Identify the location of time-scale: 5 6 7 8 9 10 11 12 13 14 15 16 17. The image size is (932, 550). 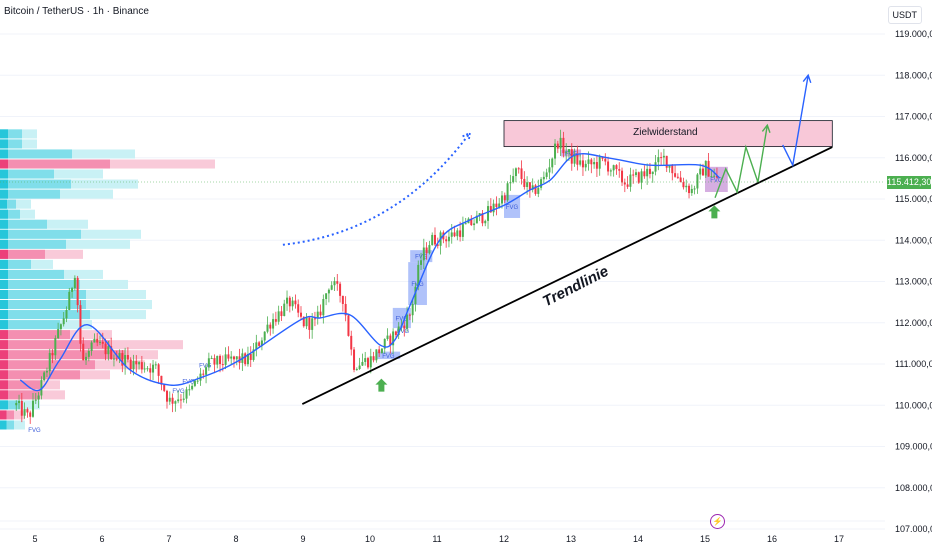
(438, 539).